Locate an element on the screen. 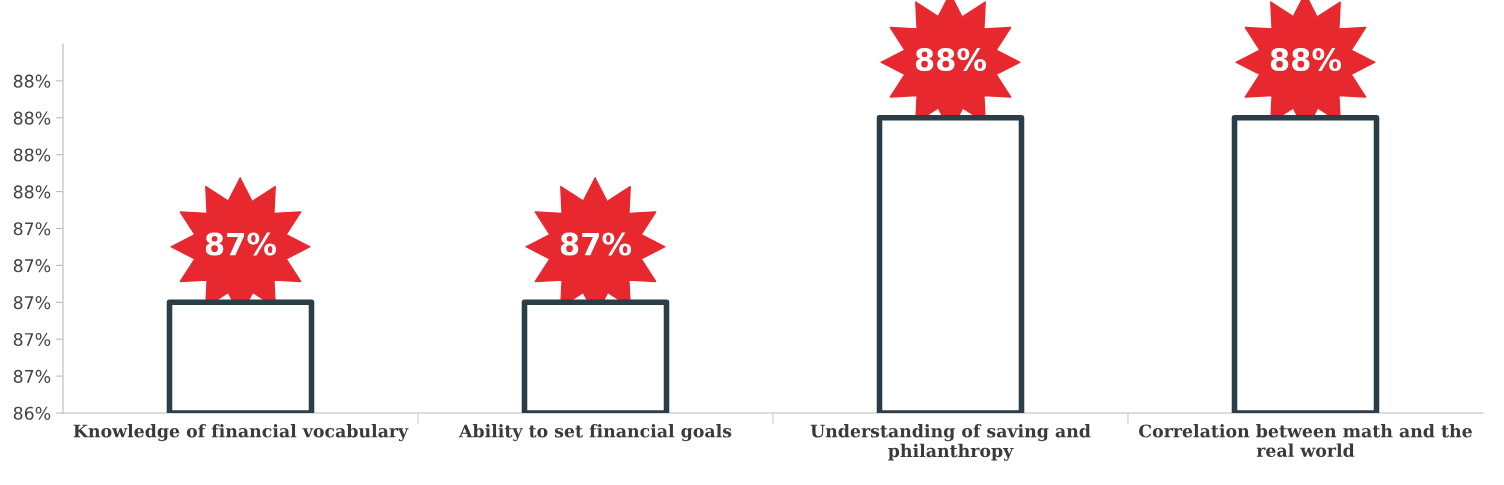 The height and width of the screenshot is (485, 1504). y-tick-label: 86% is located at coordinates (32, 413).